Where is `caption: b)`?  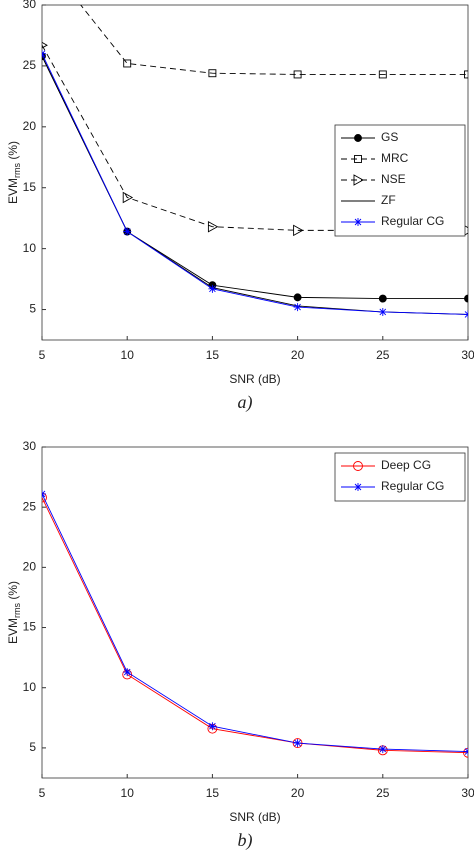 caption: b) is located at coordinates (245, 840).